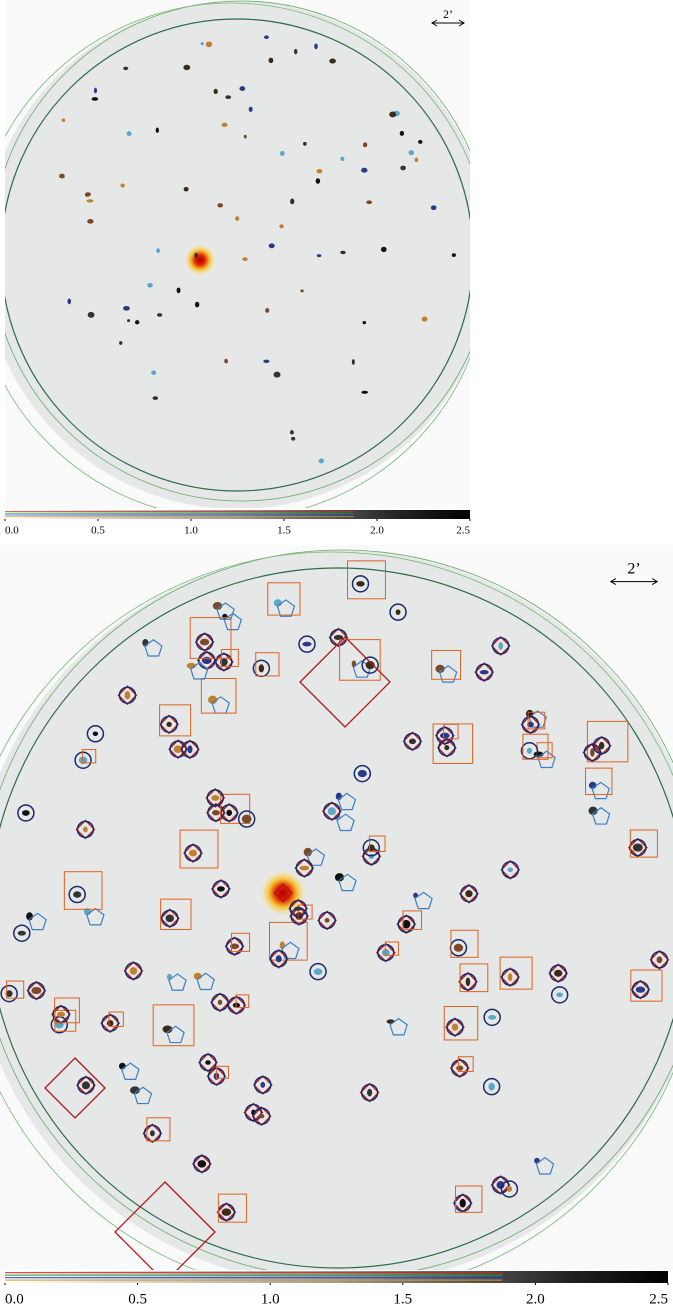 The image size is (673, 1315). I want to click on colorbar-tick-label: 1.0, so click(270, 1299).